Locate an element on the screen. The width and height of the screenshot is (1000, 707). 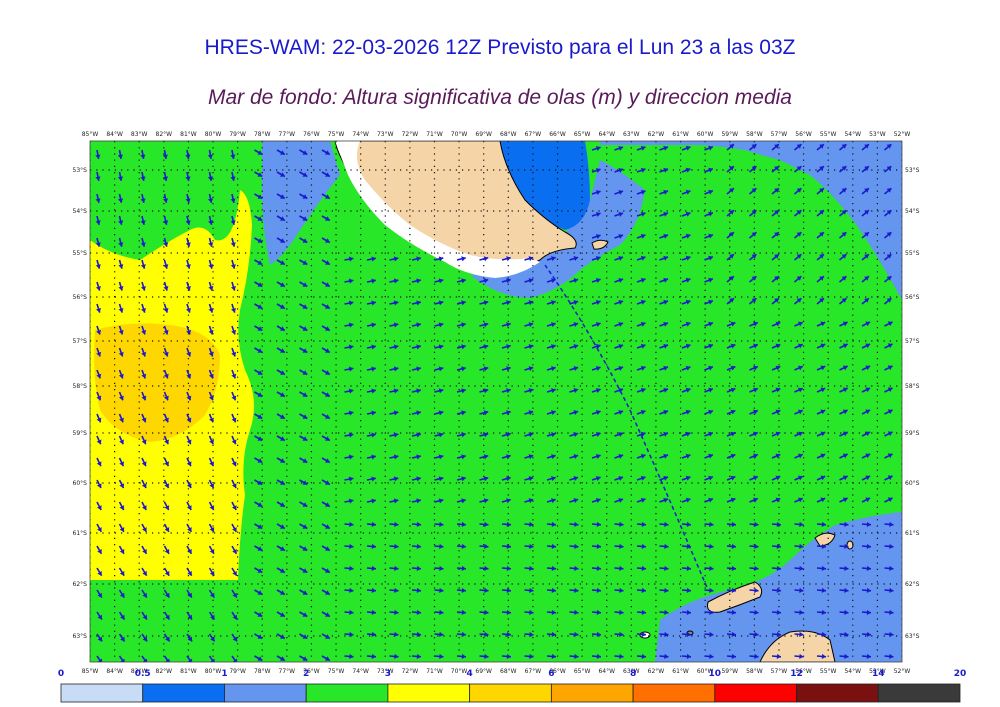
lat-label-right: 55°S is located at coordinates (912, 253).